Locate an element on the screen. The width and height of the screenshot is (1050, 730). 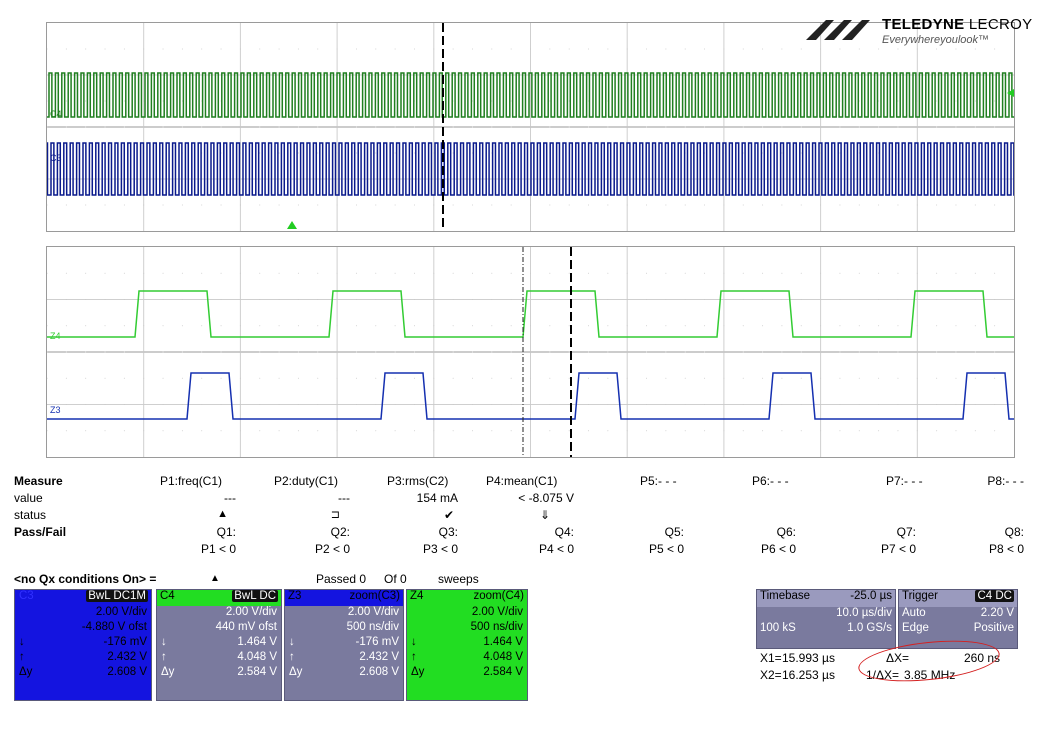
measure-label: Measure is located at coordinates (38, 481).